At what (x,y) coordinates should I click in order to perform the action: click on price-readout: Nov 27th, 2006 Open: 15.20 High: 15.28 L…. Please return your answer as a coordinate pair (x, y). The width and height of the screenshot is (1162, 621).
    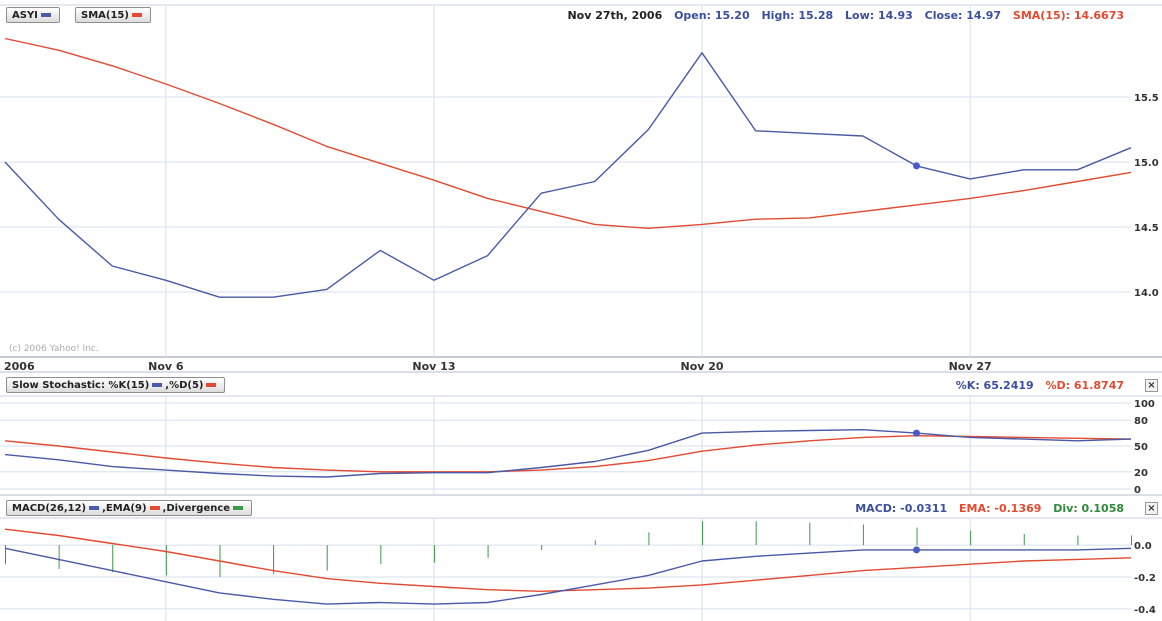
    Looking at the image, I should click on (845, 16).